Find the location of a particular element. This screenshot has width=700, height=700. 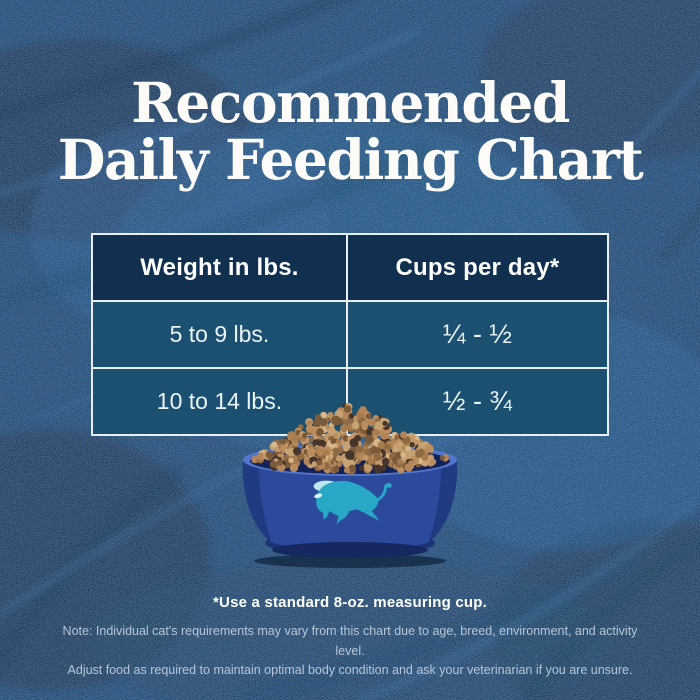

cell-cups-1: ¼ - ½ is located at coordinates (477, 334).